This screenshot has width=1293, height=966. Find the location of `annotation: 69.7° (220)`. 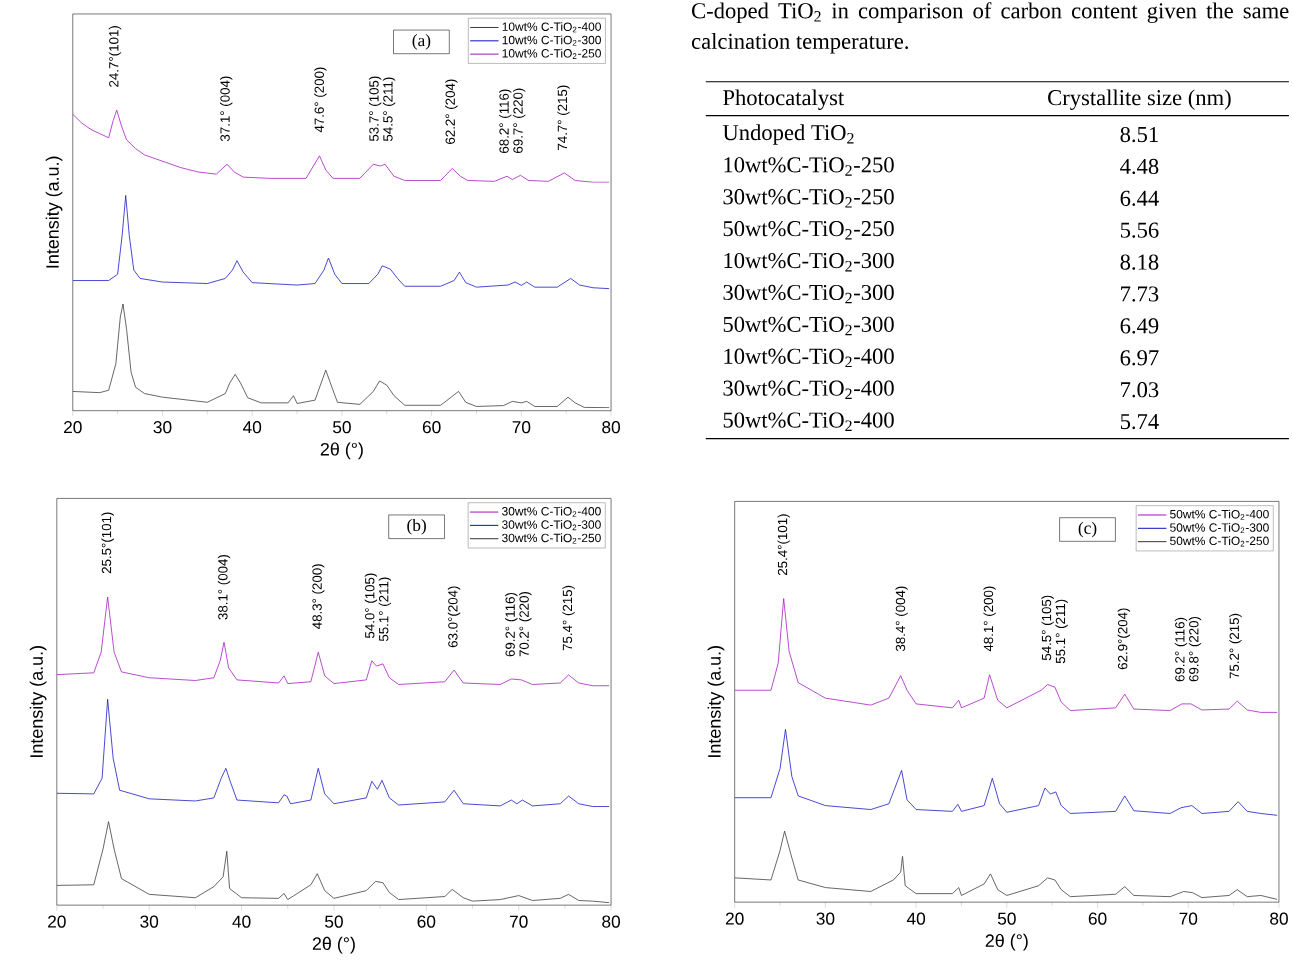

annotation: 69.7° (220) is located at coordinates (519, 120).